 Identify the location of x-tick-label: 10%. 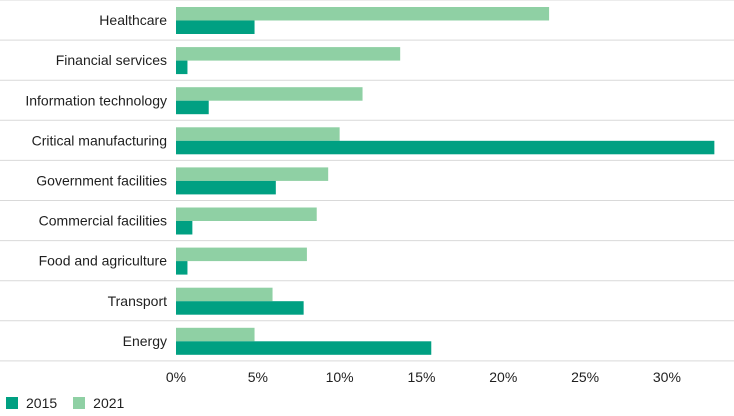
(340, 377).